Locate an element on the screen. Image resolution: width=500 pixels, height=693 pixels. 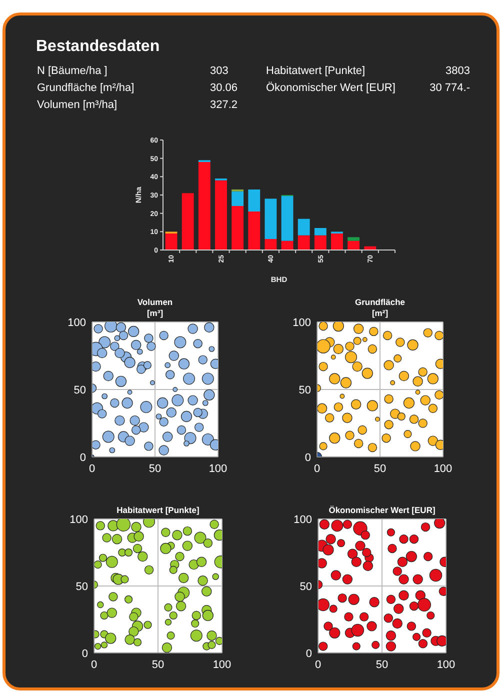
text: Habitatwert [Punkte] is located at coordinates (316, 71).